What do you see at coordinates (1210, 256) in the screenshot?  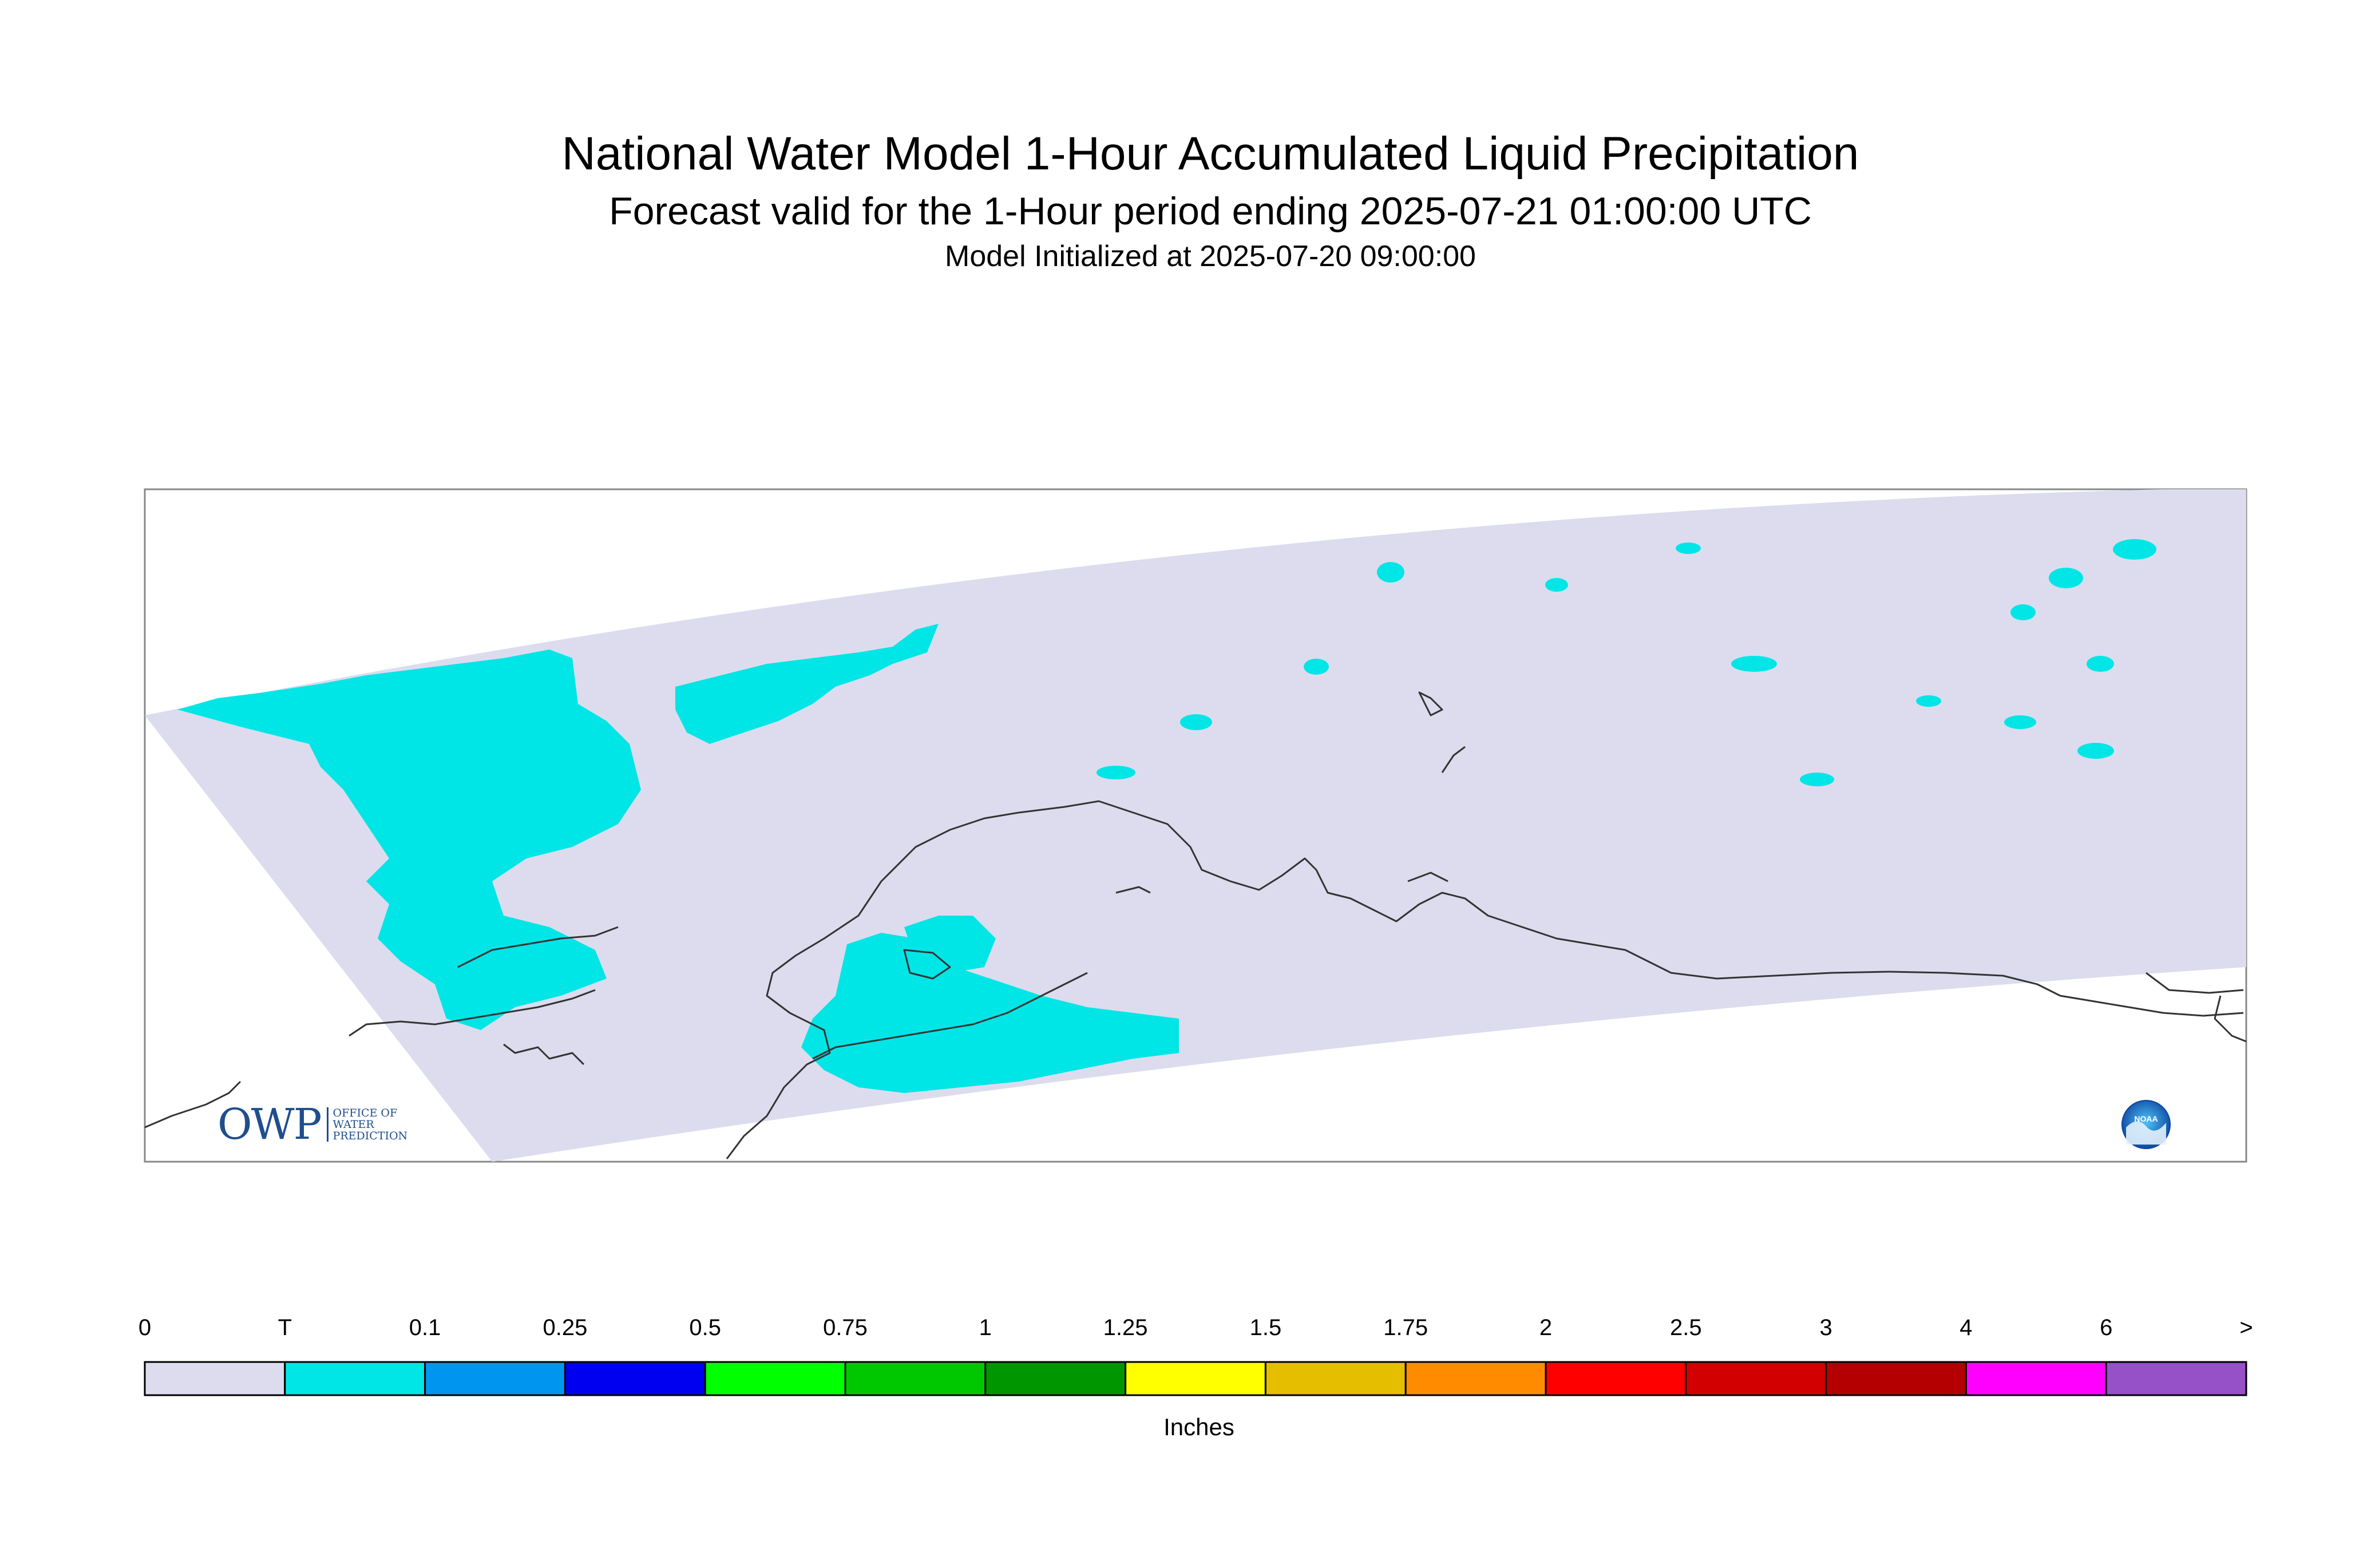 I see `model-init-line: Model Initialized at 2025-07-20 09:00:00` at bounding box center [1210, 256].